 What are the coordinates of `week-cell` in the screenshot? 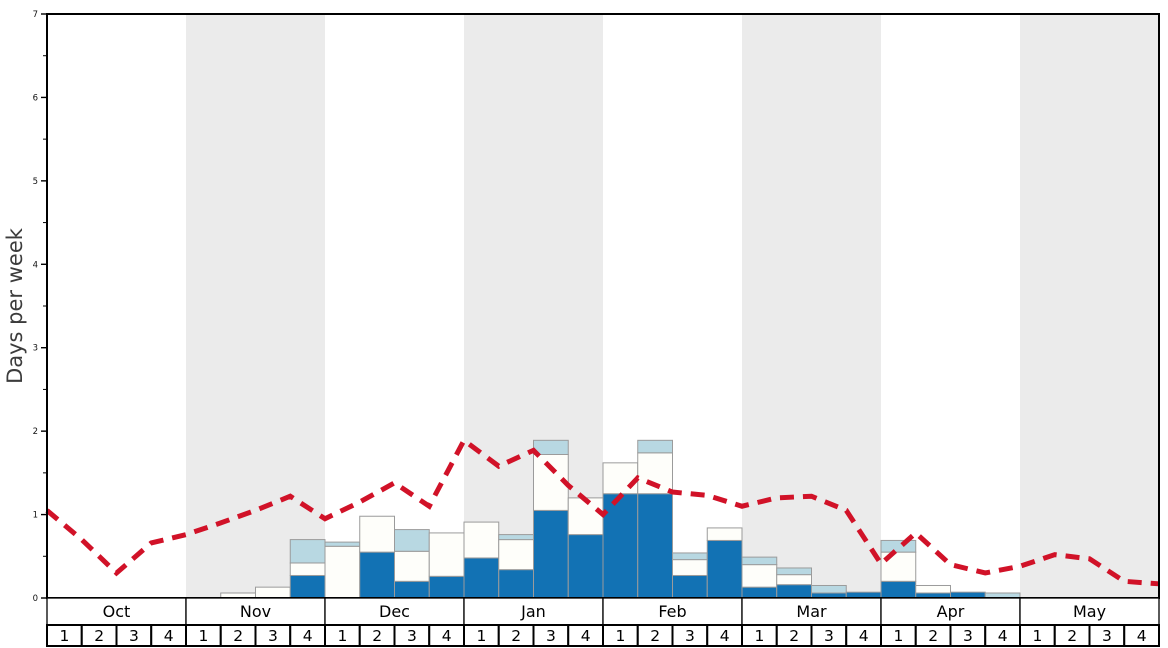 It's located at (1141, 635).